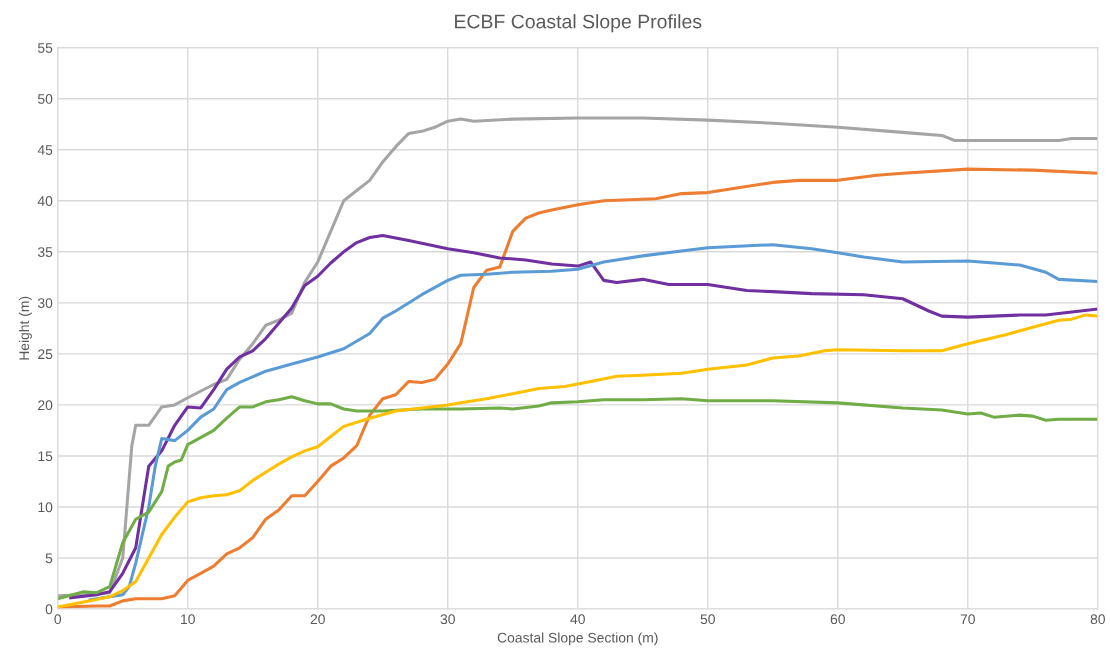  Describe the element at coordinates (578, 23) in the screenshot. I see `chart-title: ECBF Coastal Slope Profiles` at that location.